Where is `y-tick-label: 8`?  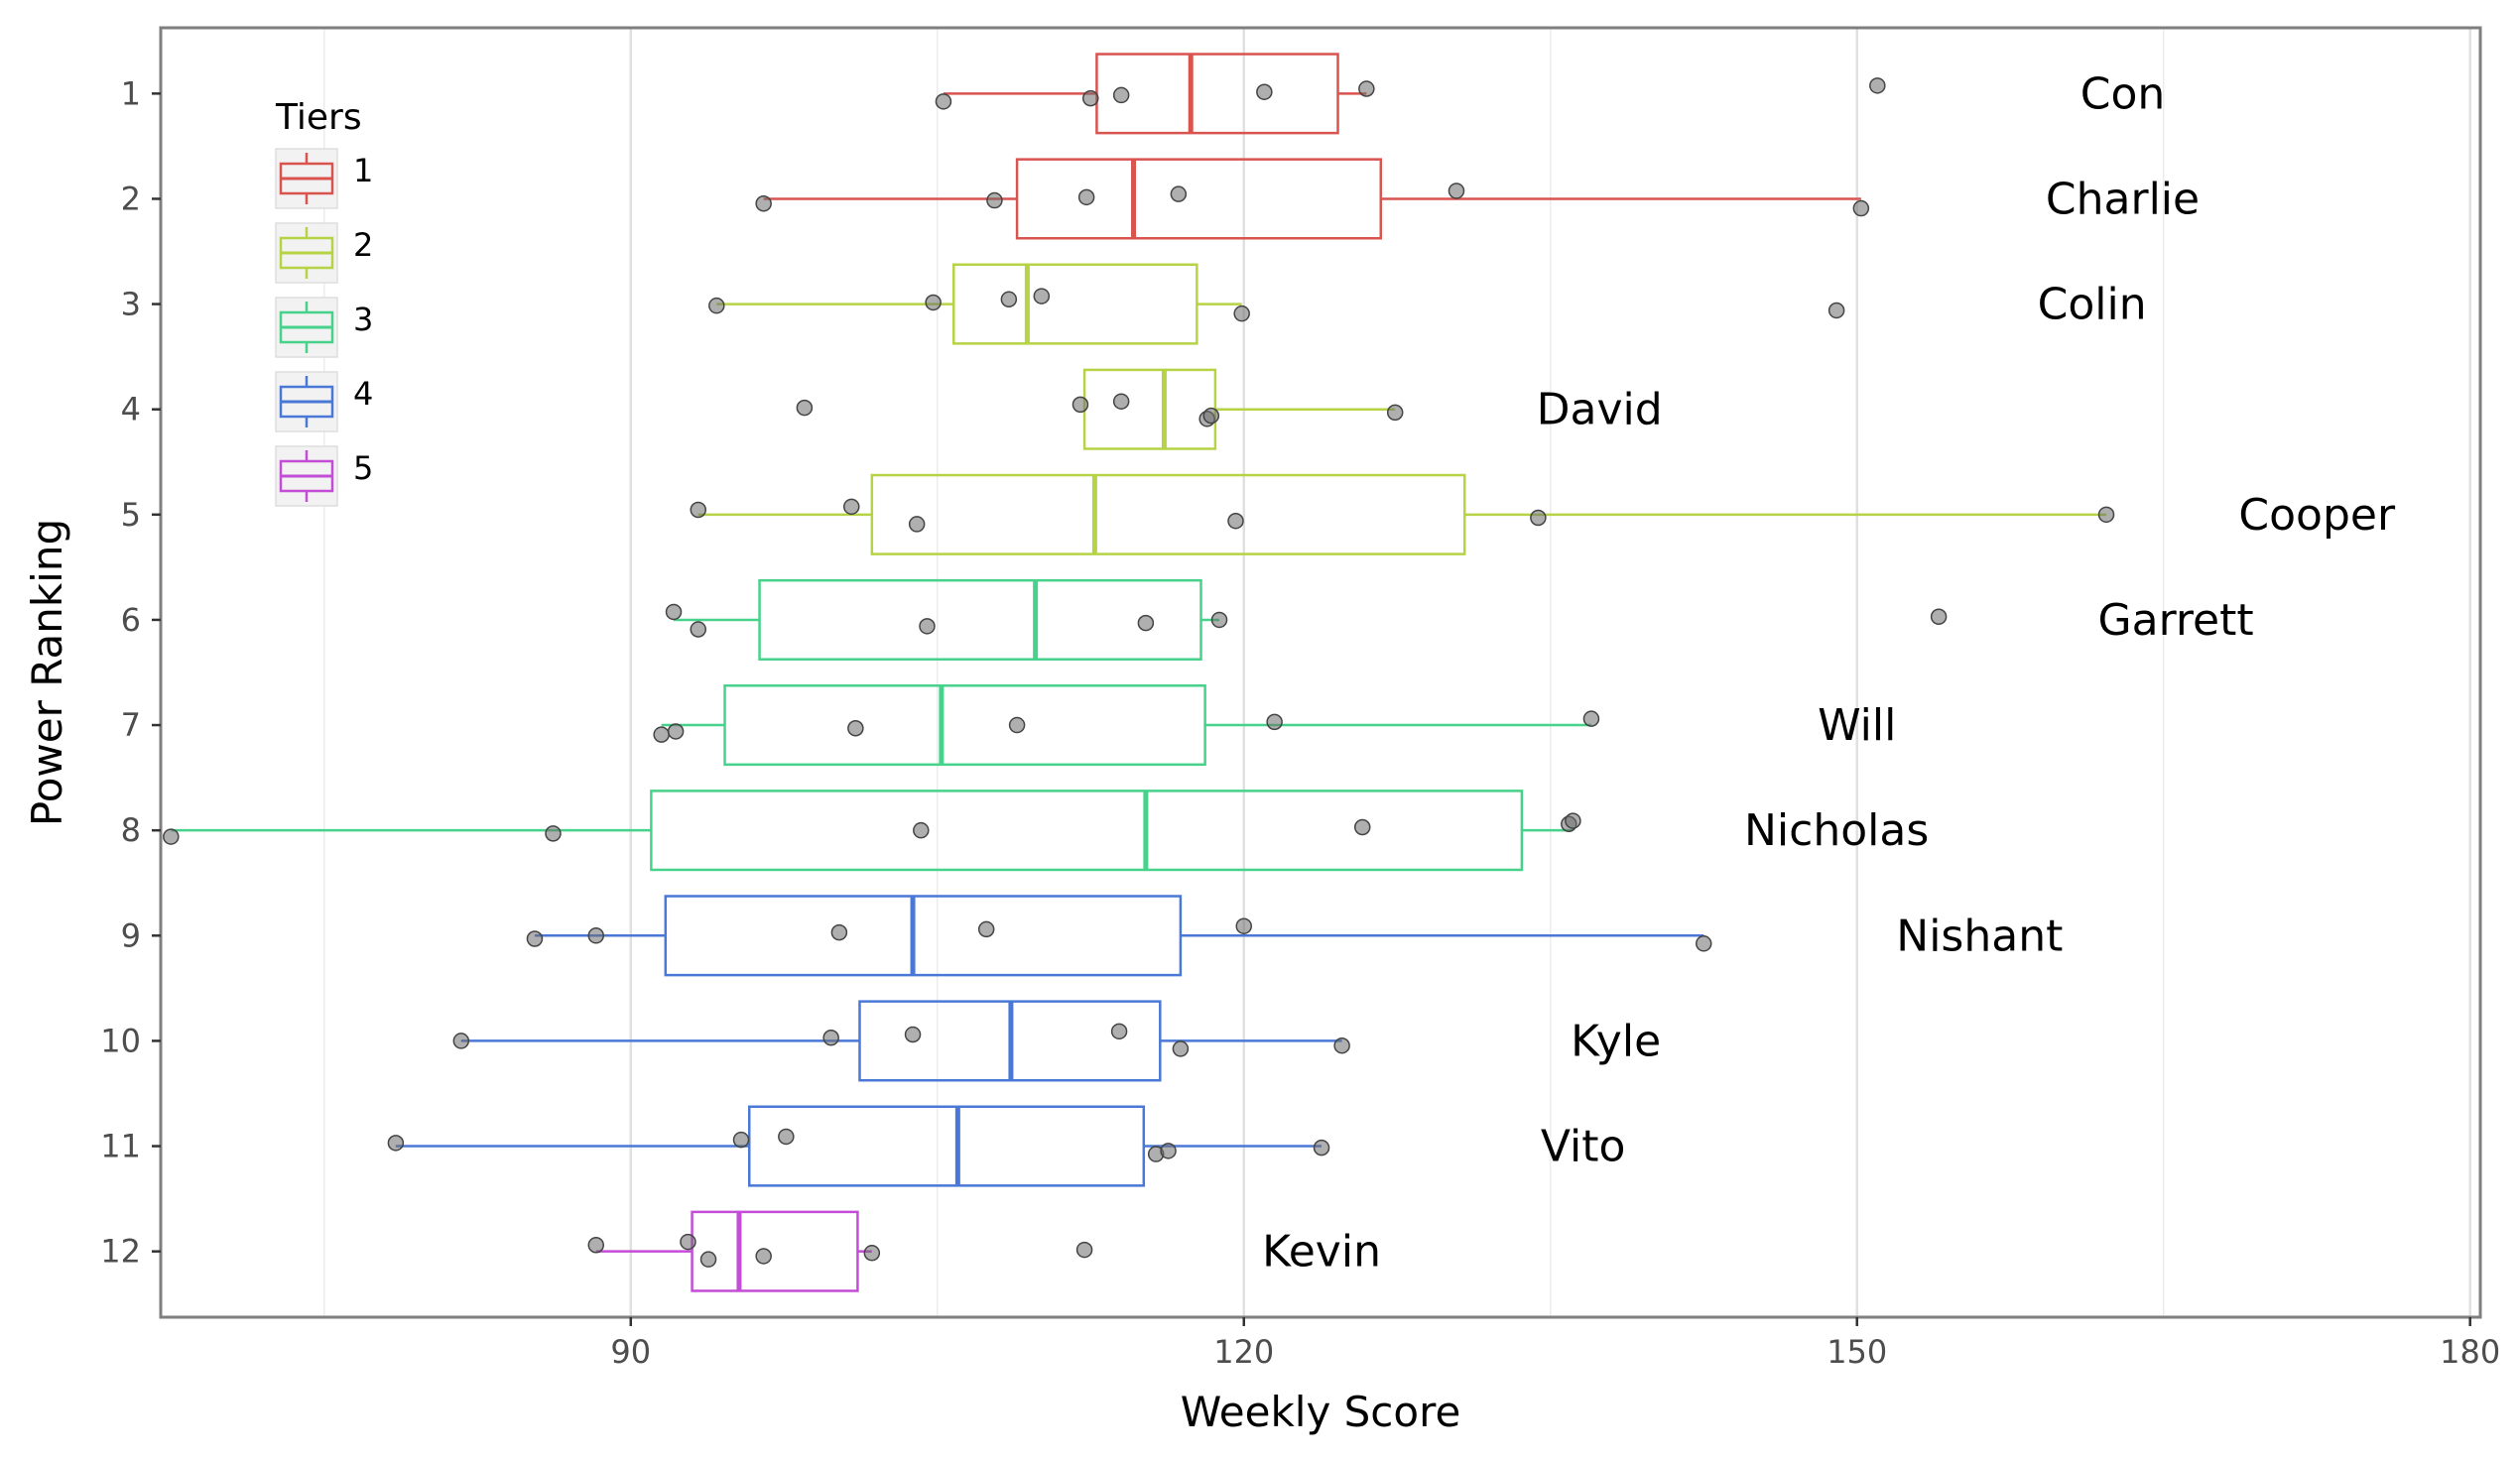
y-tick-label: 8 is located at coordinates (131, 830).